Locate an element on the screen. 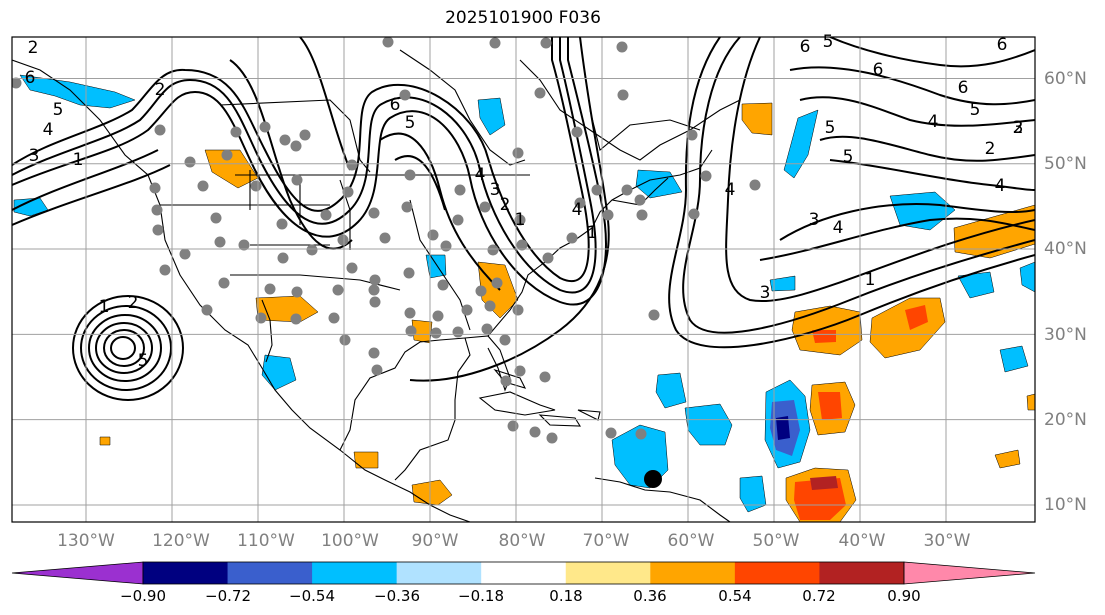 This screenshot has width=1105, height=615. lon-label: 60°W is located at coordinates (691, 541).